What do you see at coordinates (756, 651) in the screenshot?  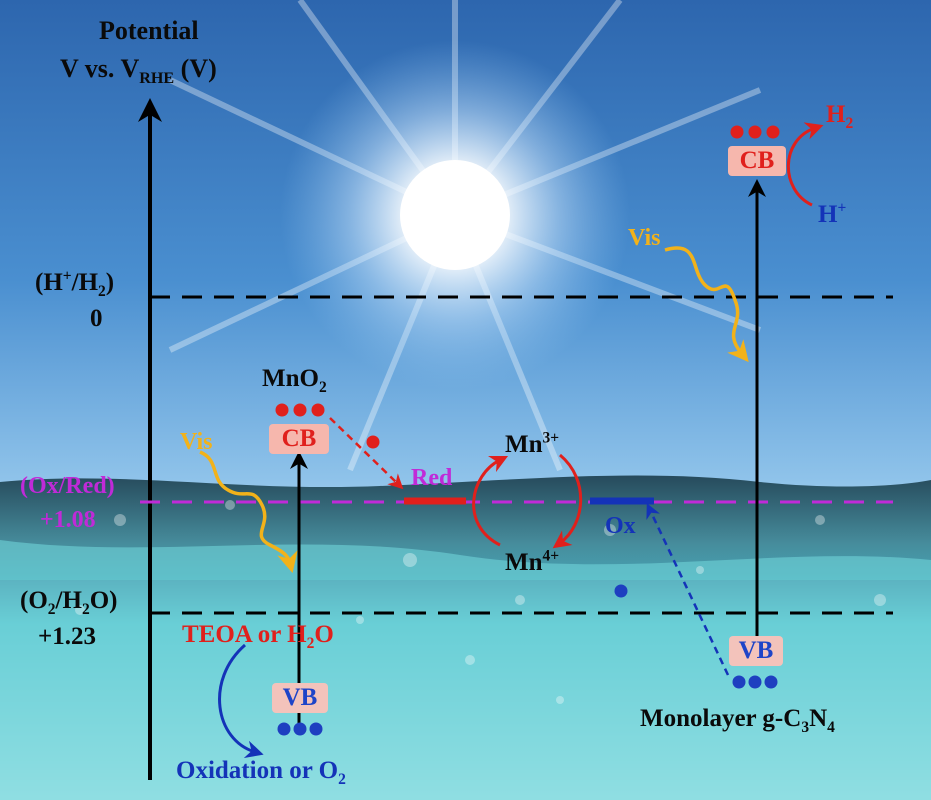 I see `gc3n4-vb-box: VB` at bounding box center [756, 651].